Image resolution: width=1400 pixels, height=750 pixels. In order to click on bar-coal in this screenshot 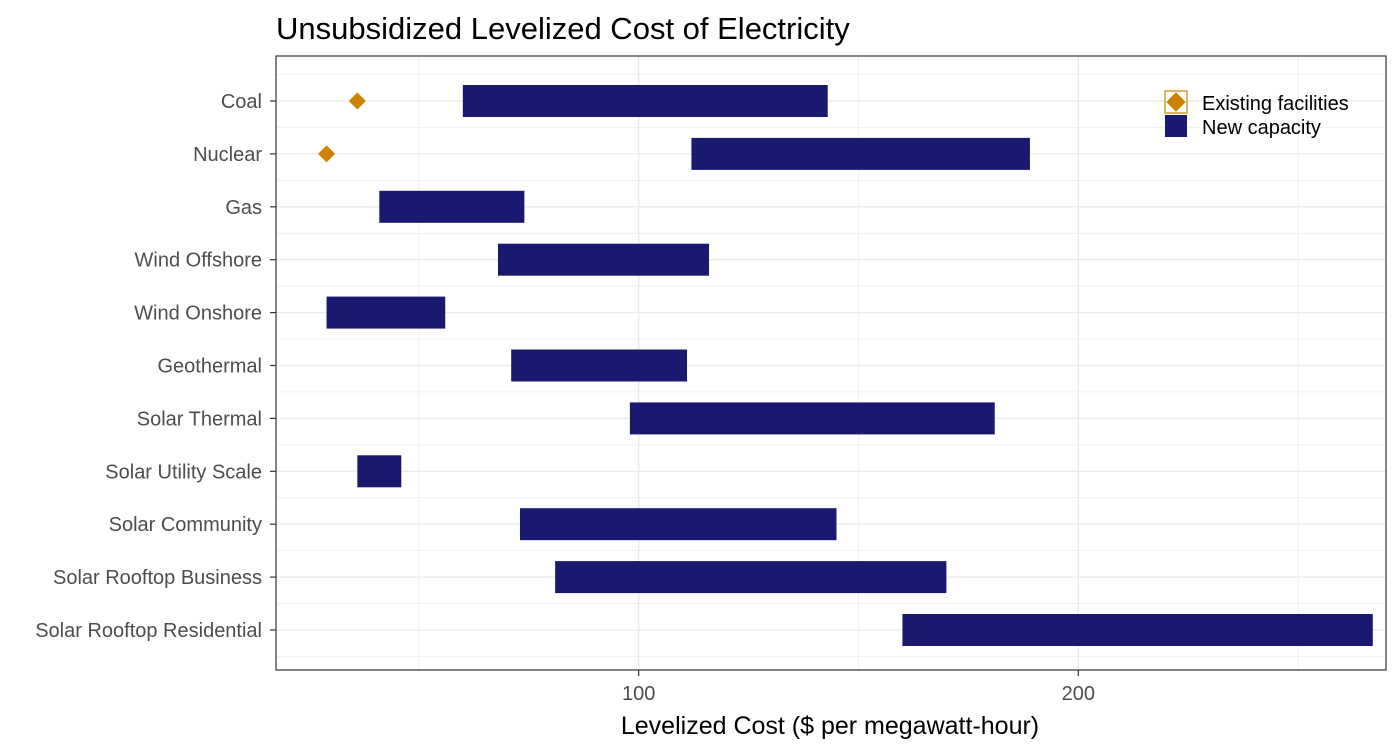, I will do `click(645, 101)`.